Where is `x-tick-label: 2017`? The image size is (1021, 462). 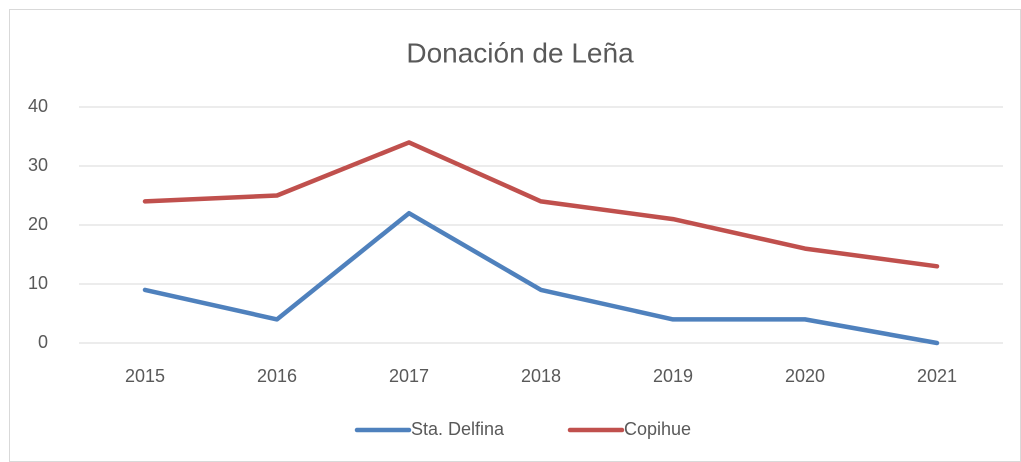
x-tick-label: 2017 is located at coordinates (409, 376).